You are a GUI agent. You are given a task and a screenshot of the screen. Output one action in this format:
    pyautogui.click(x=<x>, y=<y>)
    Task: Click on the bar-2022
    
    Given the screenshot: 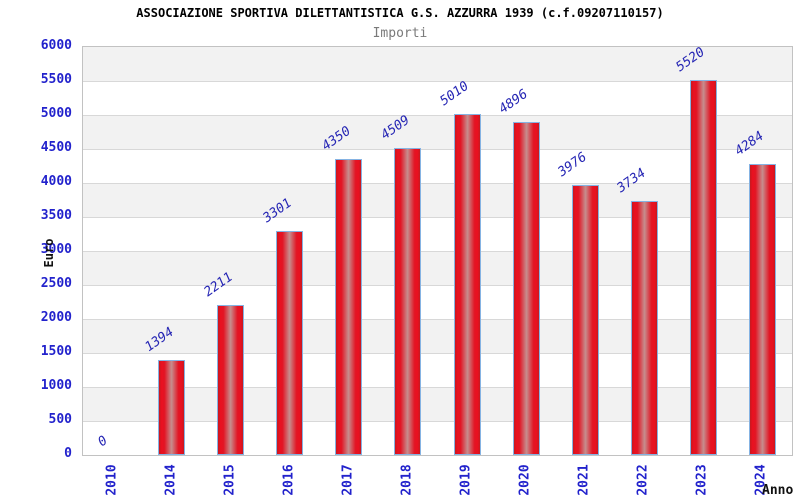 What is the action you would take?
    pyautogui.click(x=644, y=328)
    